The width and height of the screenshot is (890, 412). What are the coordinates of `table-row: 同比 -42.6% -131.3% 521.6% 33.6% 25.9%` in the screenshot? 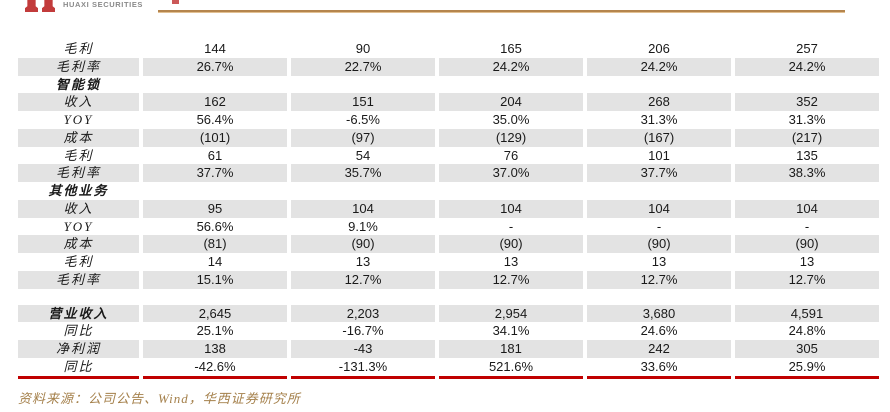 It's located at (448, 368).